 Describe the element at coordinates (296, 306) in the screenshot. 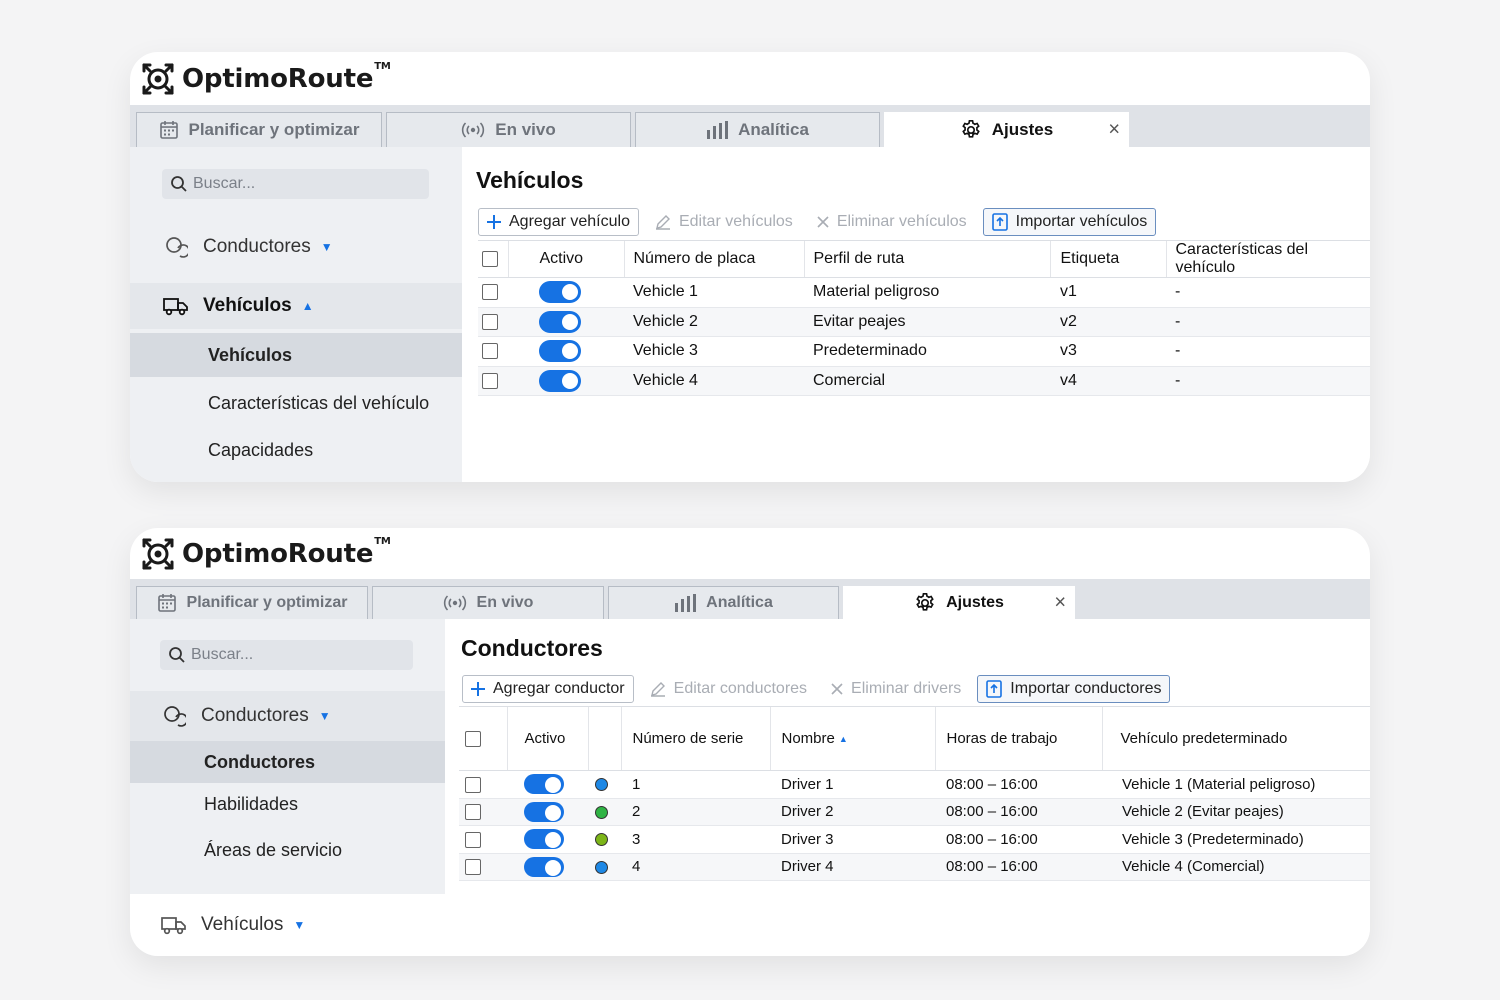

I see `sidebar-group-vehicles: Vehículos ▲` at that location.